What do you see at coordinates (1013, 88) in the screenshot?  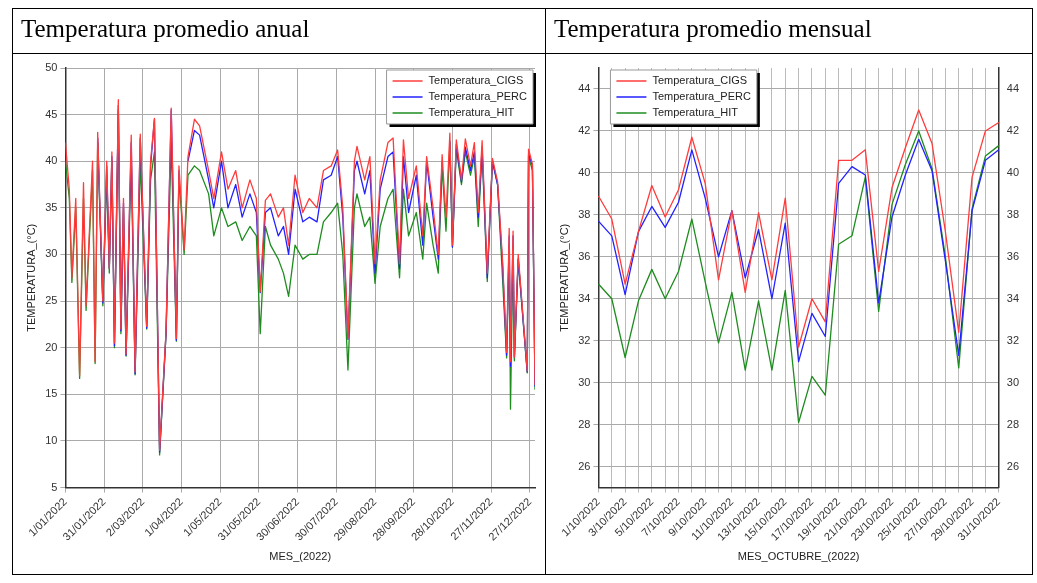 I see `y2-tick-label: 44` at bounding box center [1013, 88].